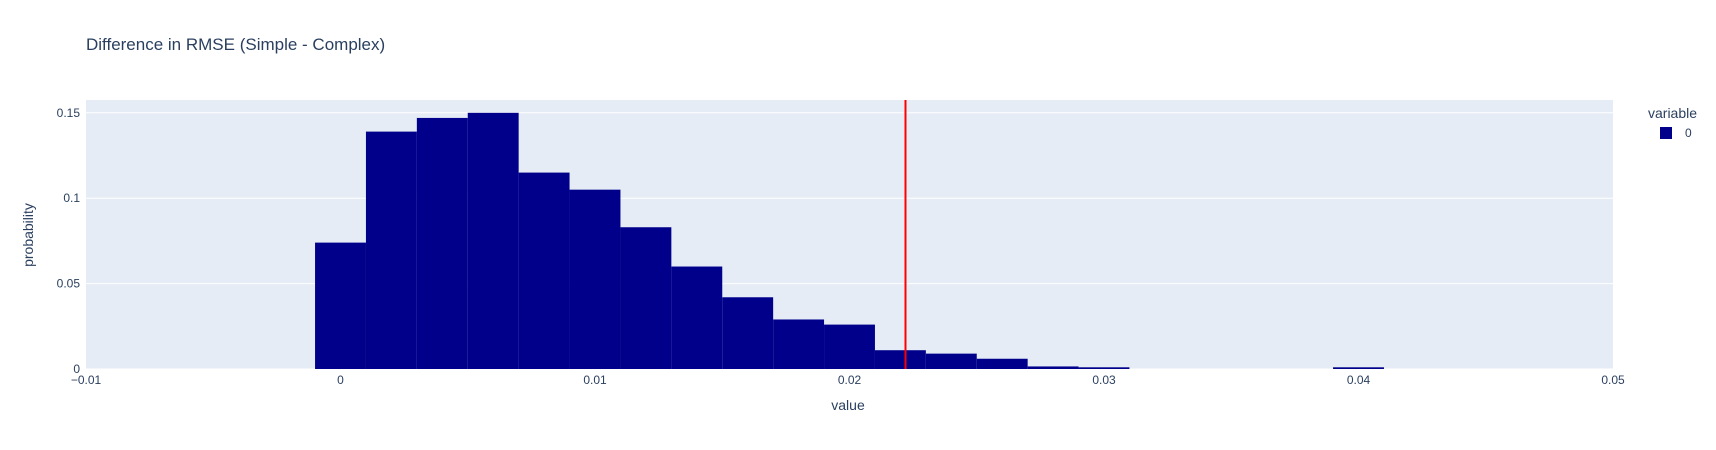 The image size is (1716, 450). Describe the element at coordinates (71, 198) in the screenshot. I see `y-tick-label: 0.1` at that location.